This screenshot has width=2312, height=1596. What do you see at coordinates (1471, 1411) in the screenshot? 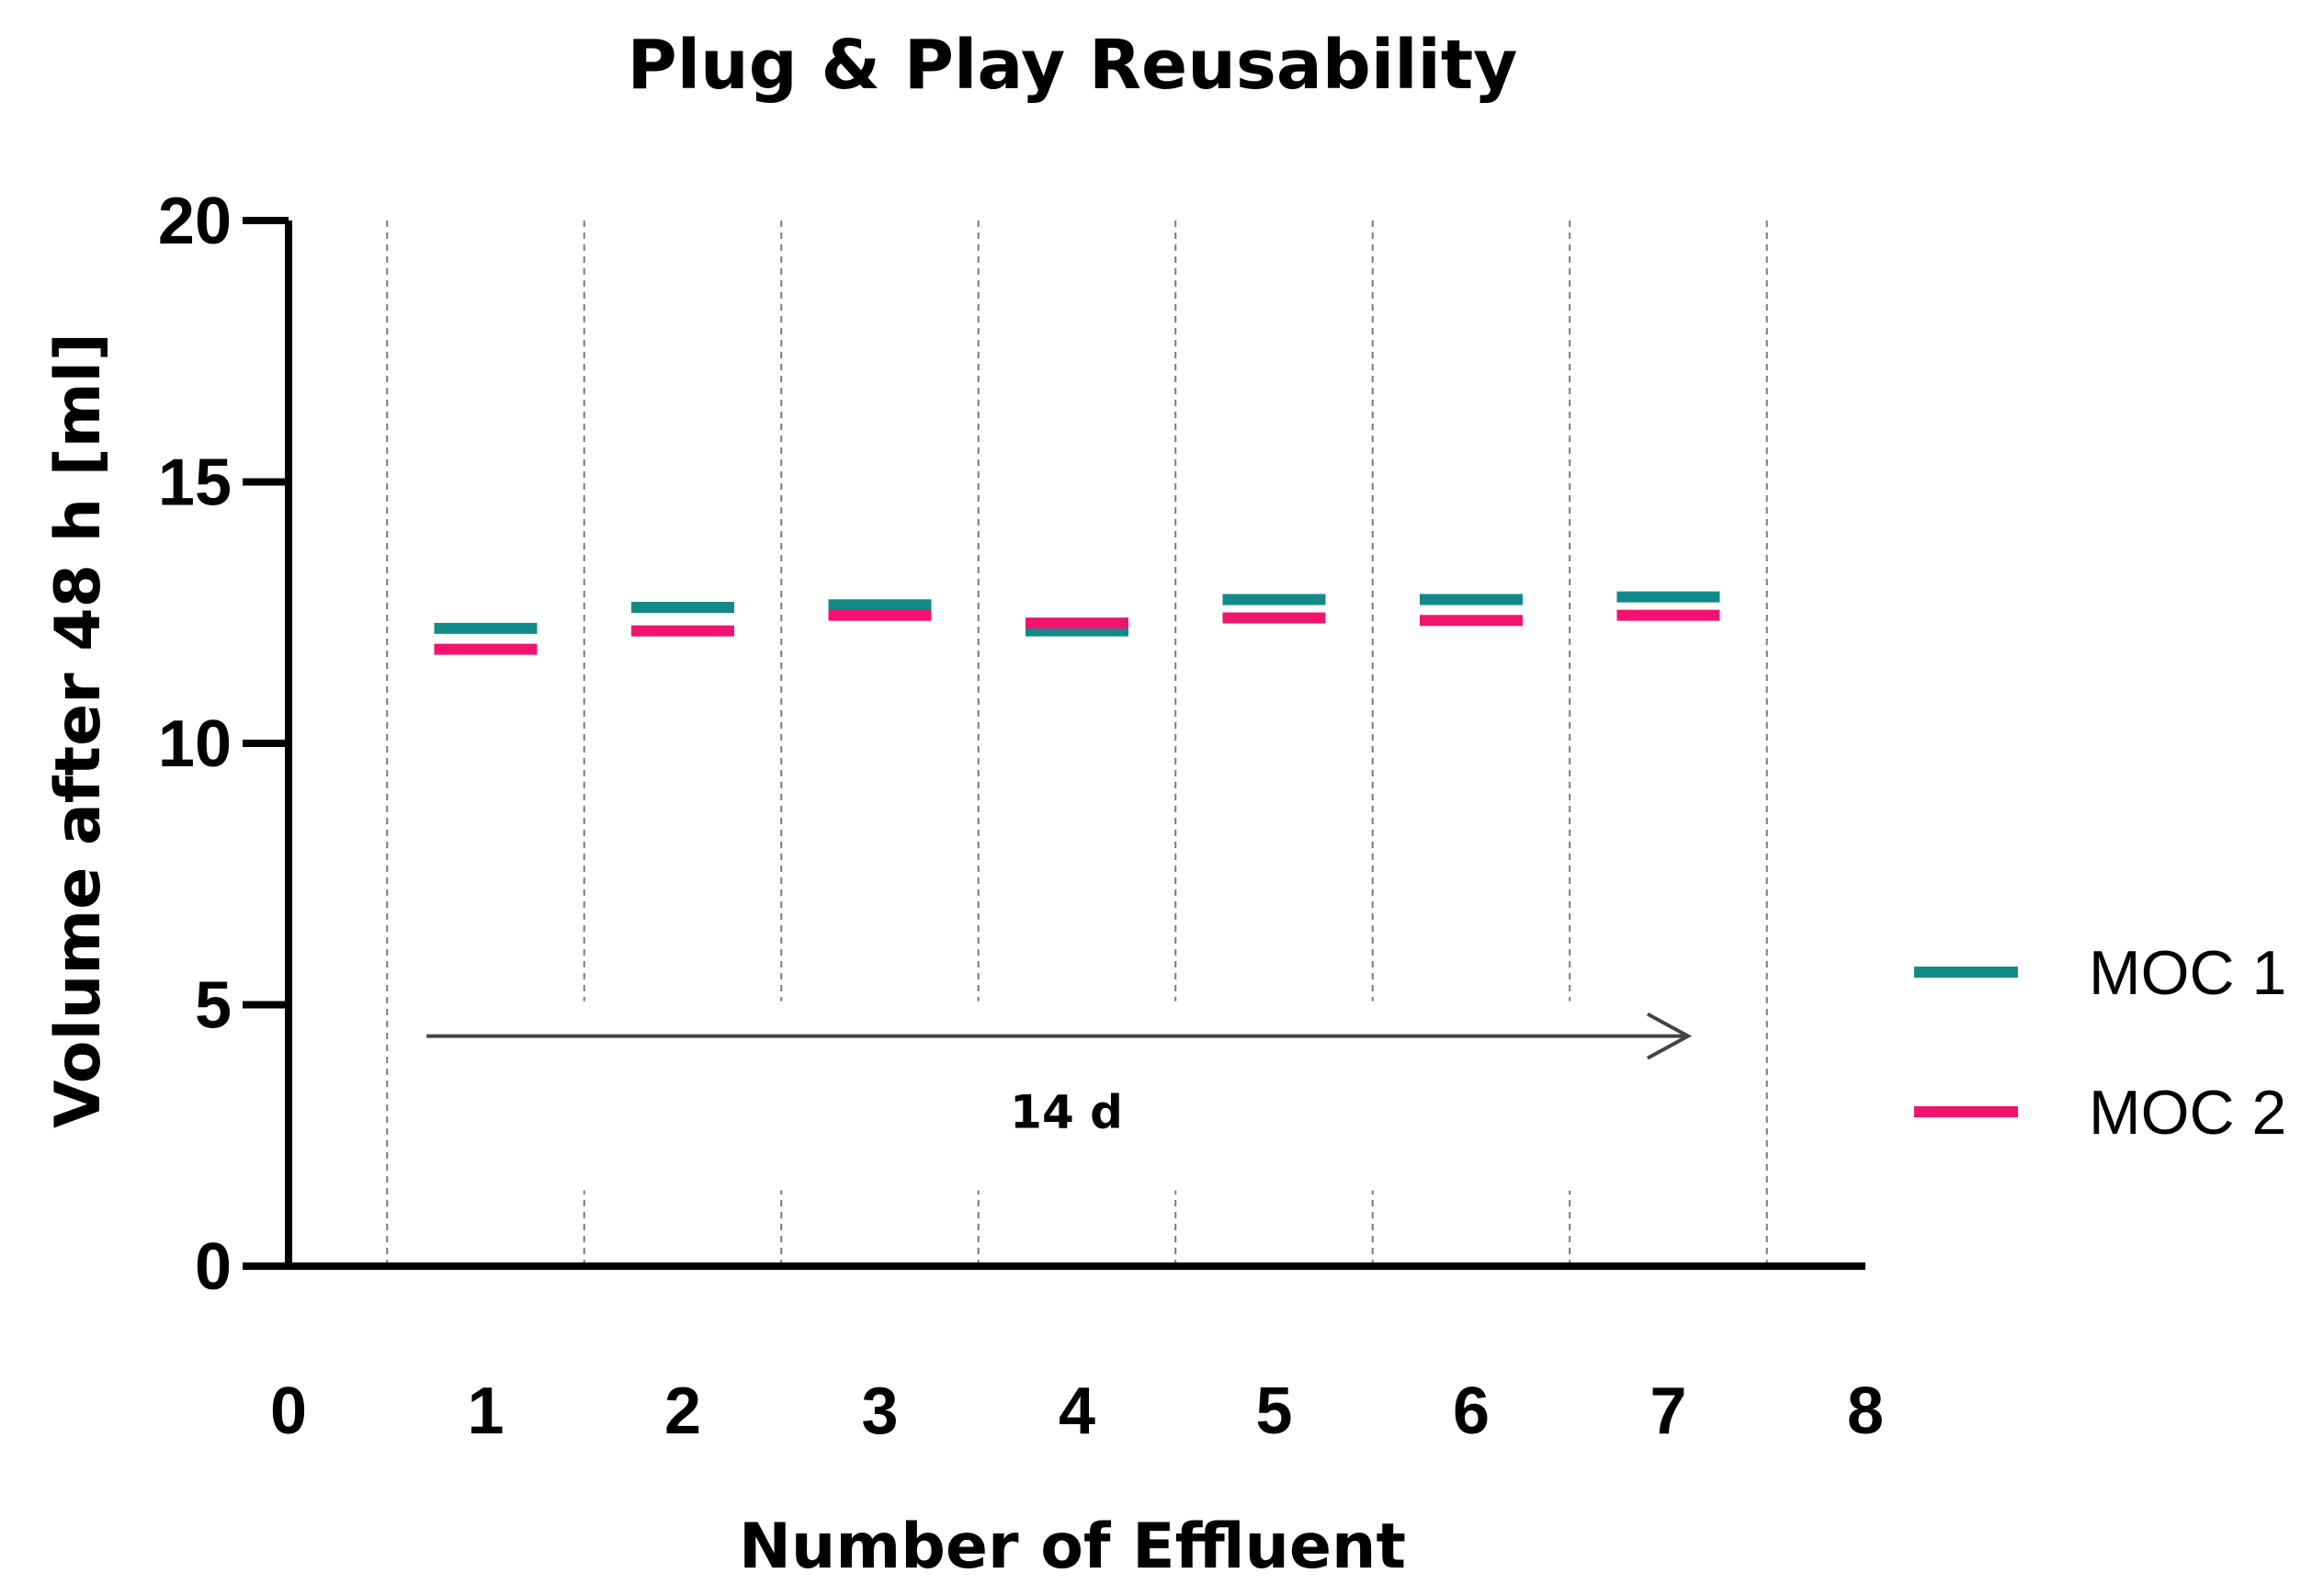
I see `x-tick-label: 6` at bounding box center [1471, 1411].